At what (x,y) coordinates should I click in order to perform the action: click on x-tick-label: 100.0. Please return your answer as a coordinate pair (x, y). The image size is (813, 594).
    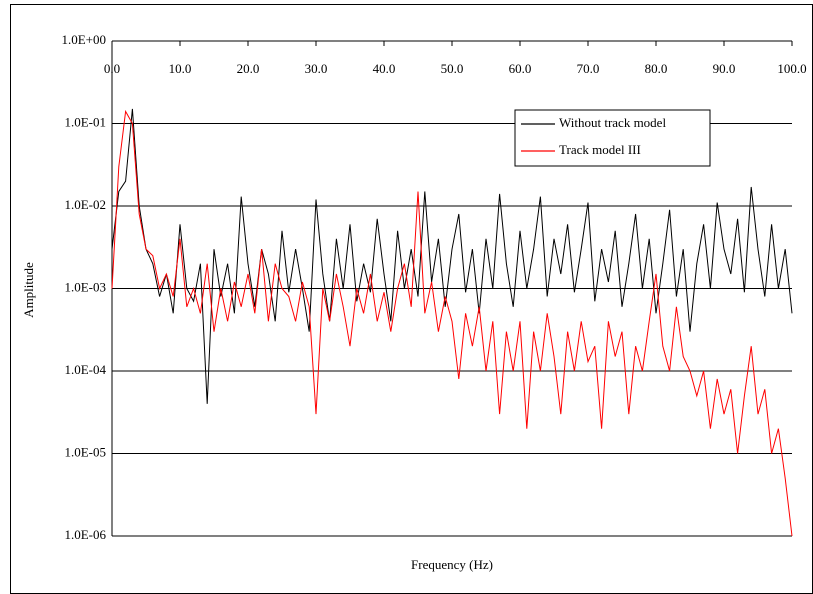
    Looking at the image, I should click on (791, 68).